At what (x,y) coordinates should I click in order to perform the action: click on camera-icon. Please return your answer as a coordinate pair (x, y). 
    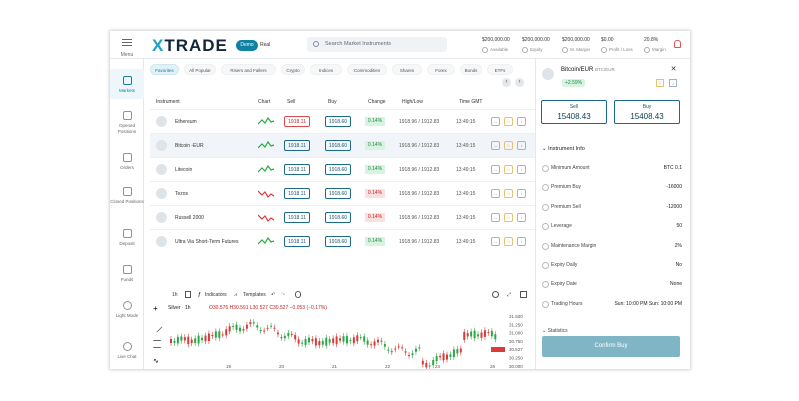
    Looking at the image, I should click on (523, 294).